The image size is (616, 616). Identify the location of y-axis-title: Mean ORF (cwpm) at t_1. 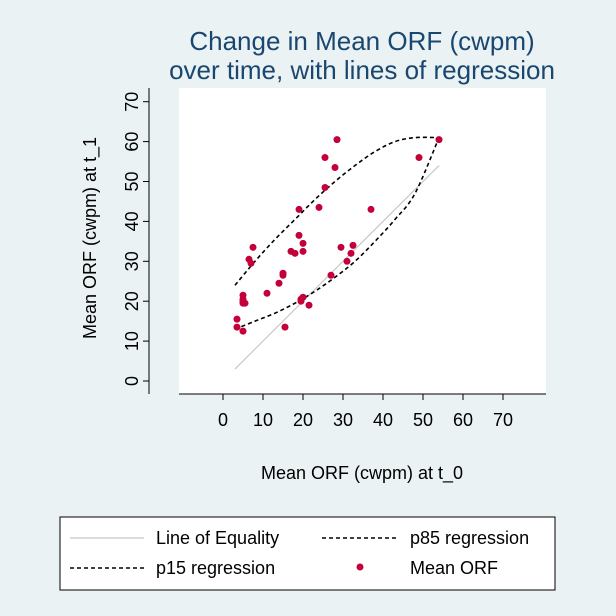
(90, 238).